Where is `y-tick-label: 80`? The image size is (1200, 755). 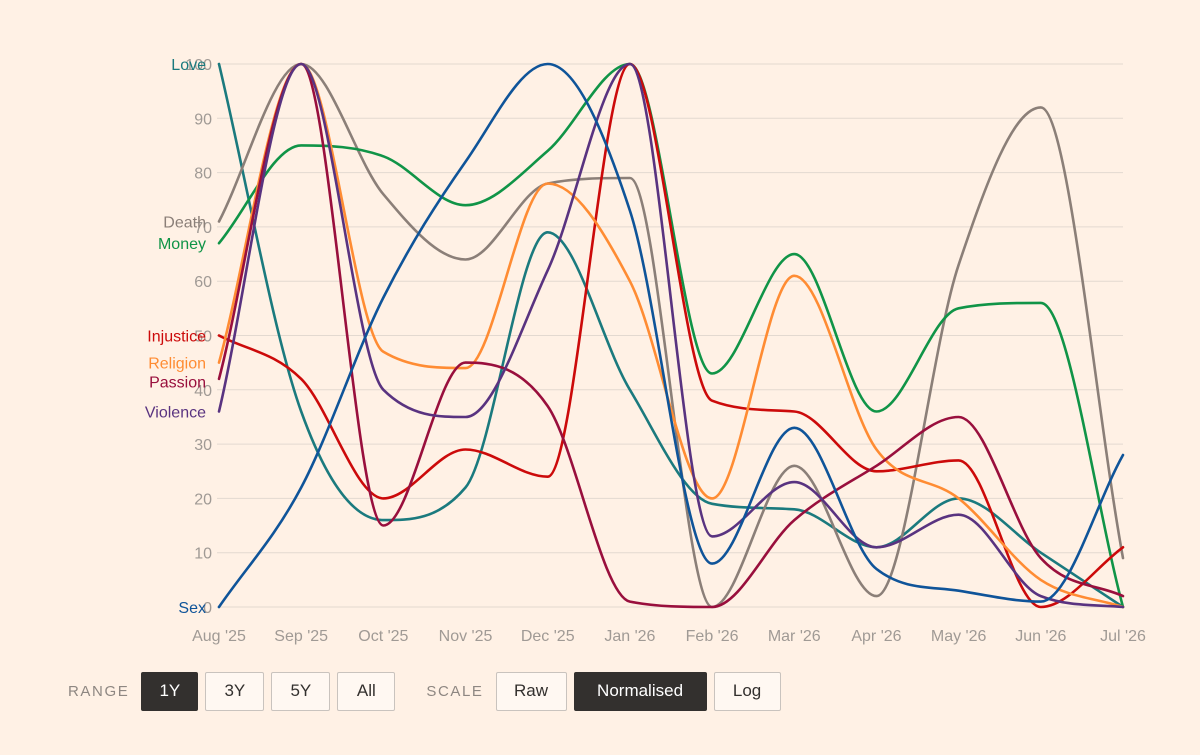
y-tick-label: 80 is located at coordinates (203, 174).